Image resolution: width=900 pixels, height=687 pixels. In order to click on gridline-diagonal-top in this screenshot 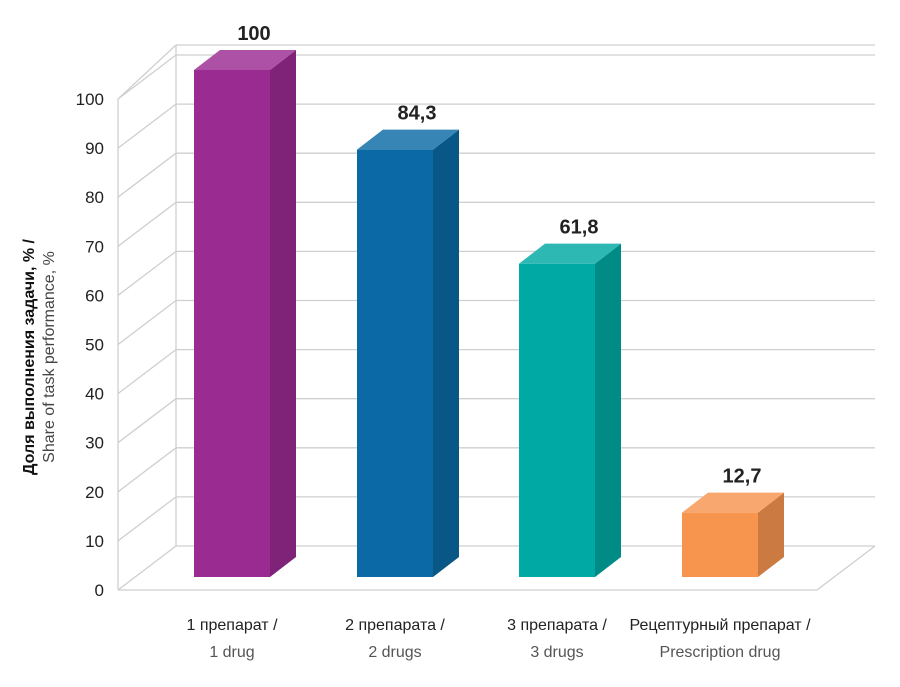, I will do `click(147, 72)`.